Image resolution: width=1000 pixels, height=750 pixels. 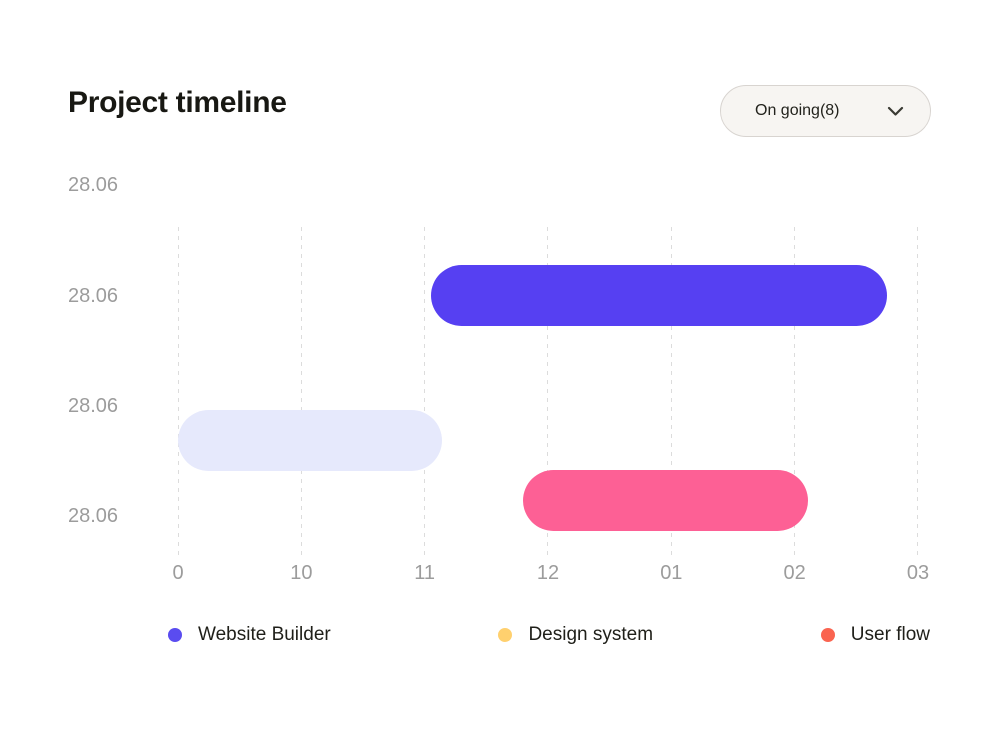 What do you see at coordinates (548, 573) in the screenshot?
I see `x-axis-tick-label: 12` at bounding box center [548, 573].